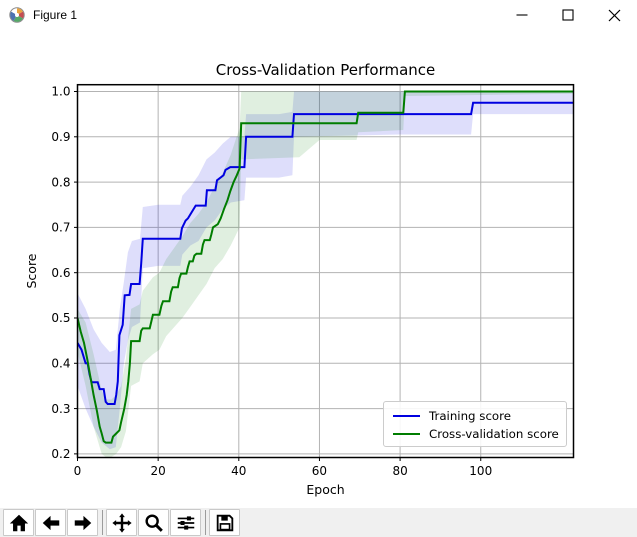 The height and width of the screenshot is (537, 637). What do you see at coordinates (318, 15) in the screenshot?
I see `title-bar: Figure 1` at bounding box center [318, 15].